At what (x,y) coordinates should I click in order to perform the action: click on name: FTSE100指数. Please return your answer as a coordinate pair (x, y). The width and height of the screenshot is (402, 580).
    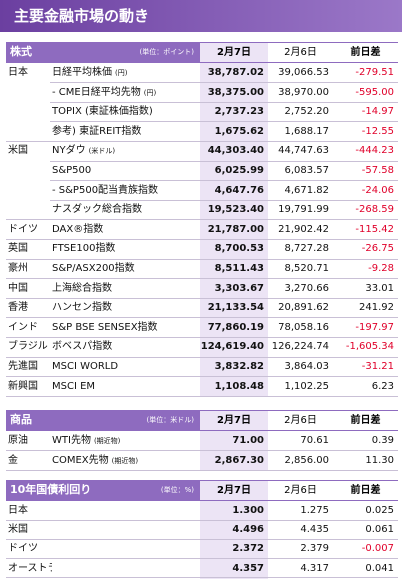
    Looking at the image, I should click on (84, 249).